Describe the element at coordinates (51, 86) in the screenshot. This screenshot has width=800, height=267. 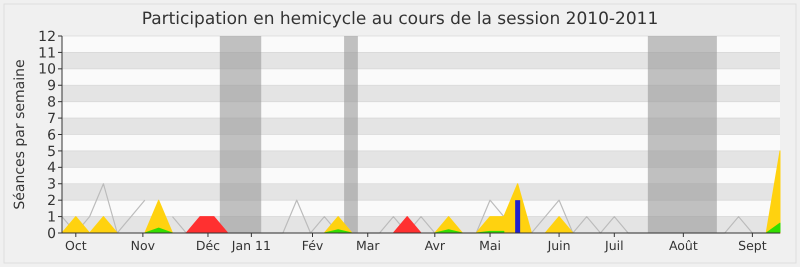
I see `y-tick-label: 9` at that location.